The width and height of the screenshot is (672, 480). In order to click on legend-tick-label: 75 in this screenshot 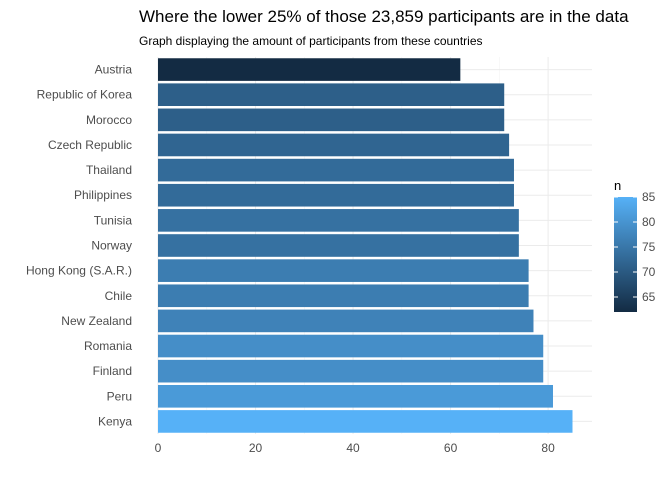, I will do `click(649, 247)`.